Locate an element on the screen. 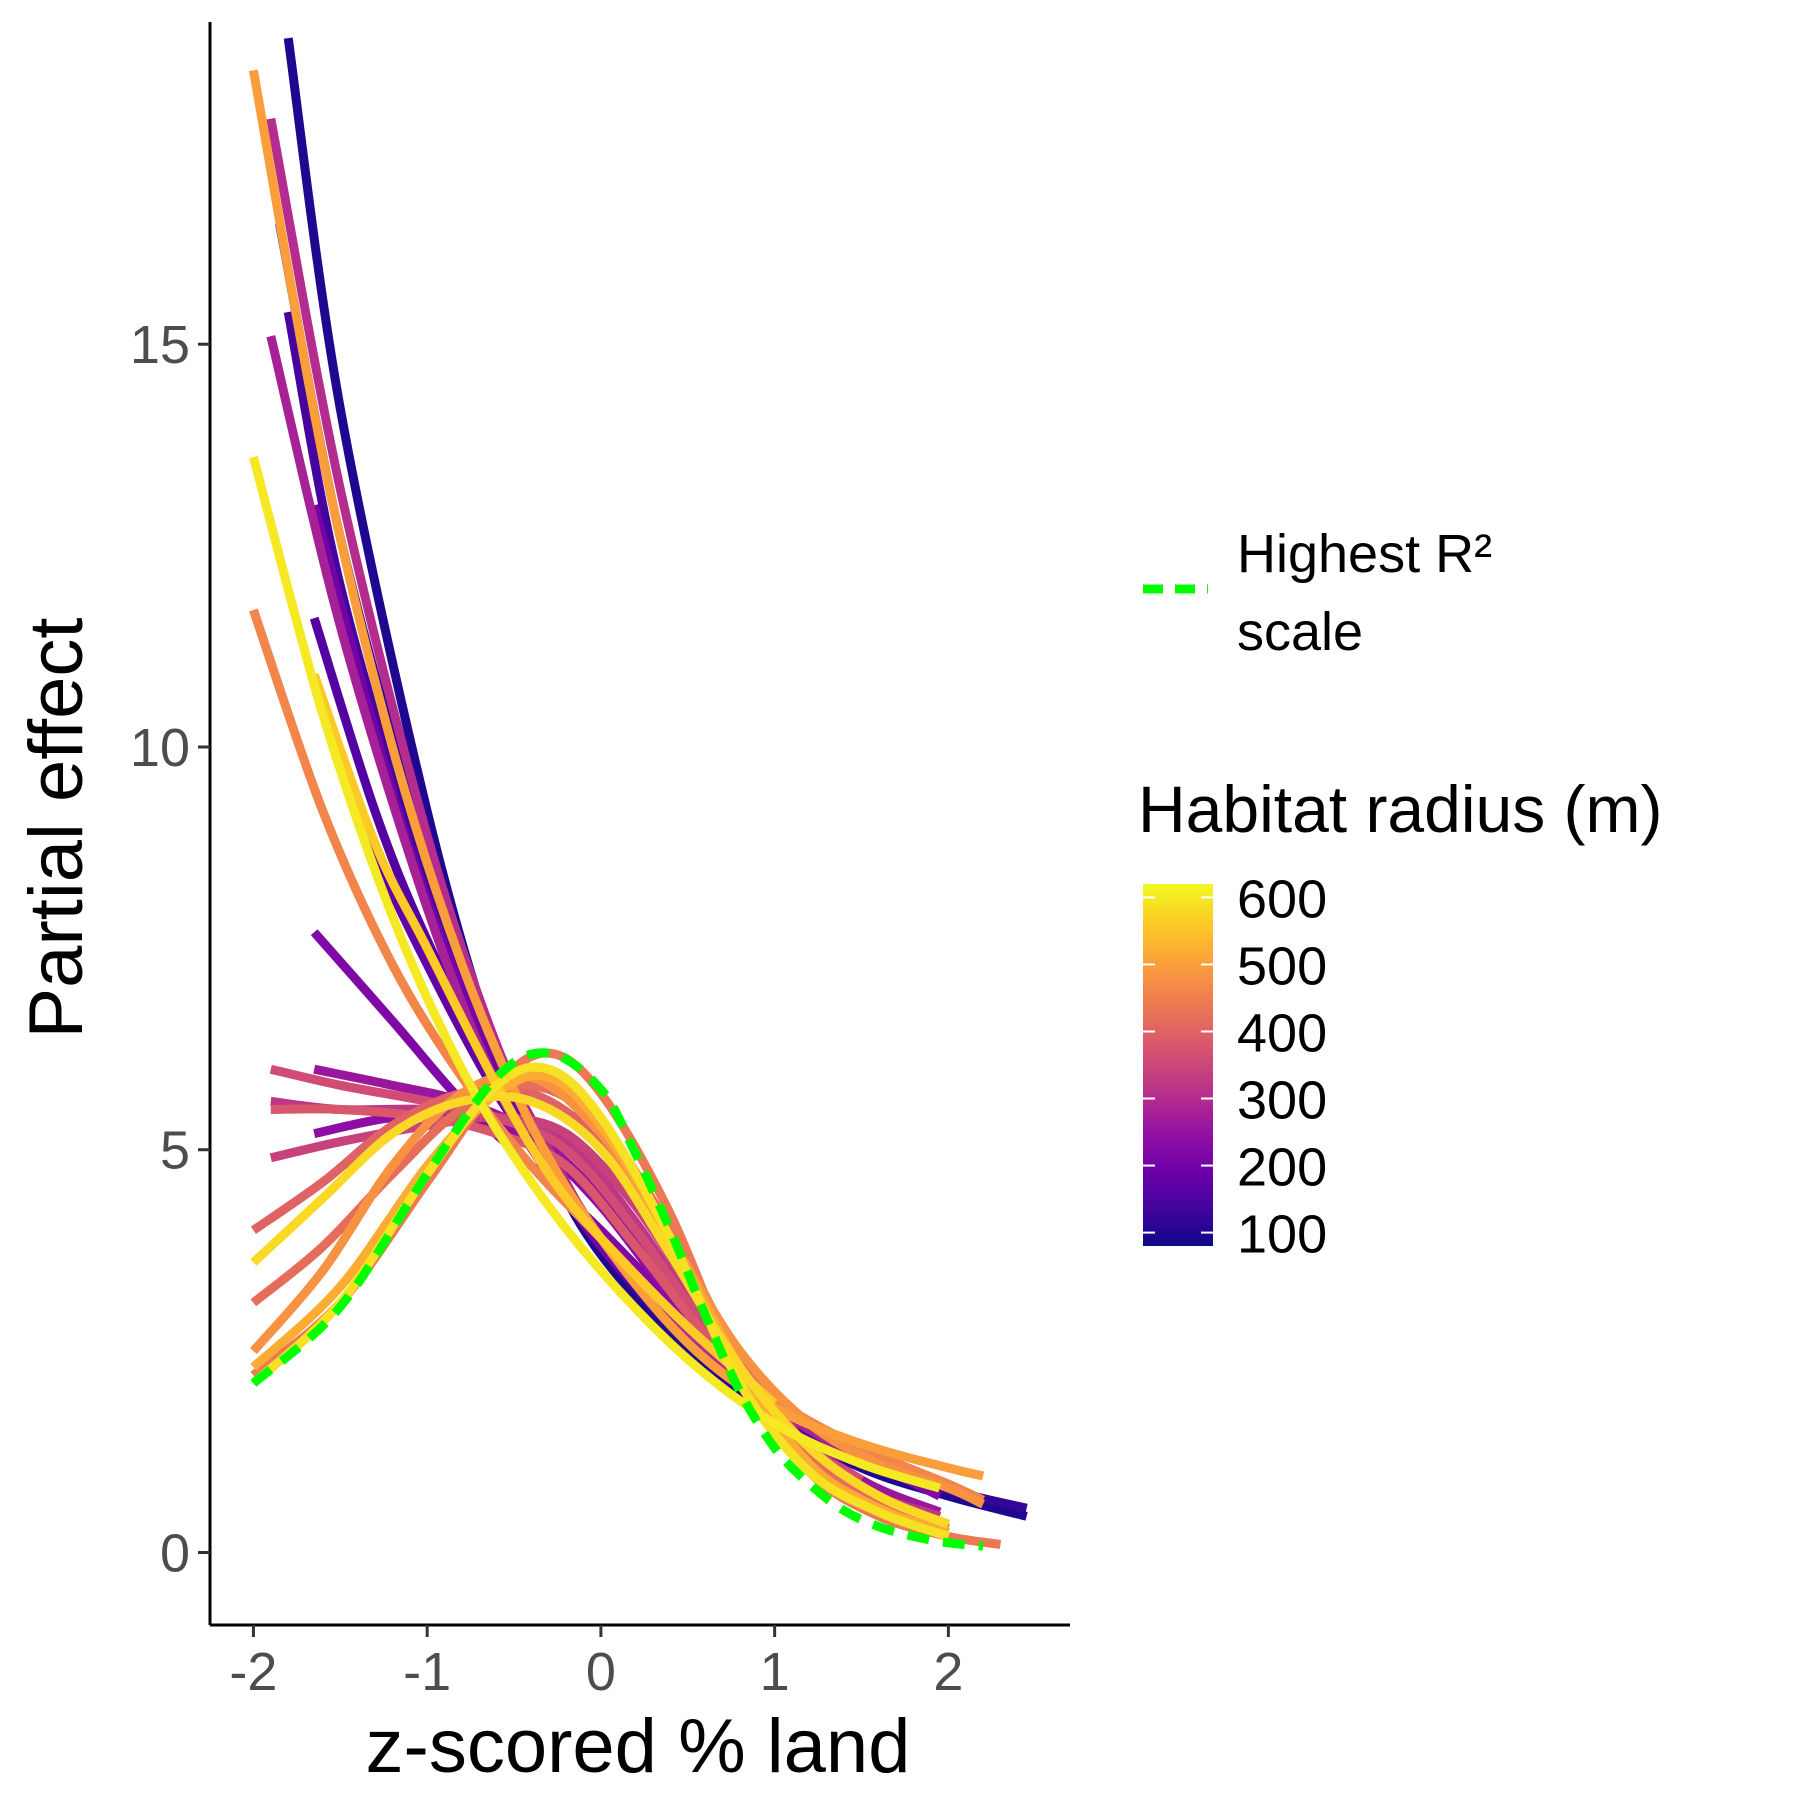 The width and height of the screenshot is (1800, 1800). x-tick-label: 2 is located at coordinates (948, 1672).